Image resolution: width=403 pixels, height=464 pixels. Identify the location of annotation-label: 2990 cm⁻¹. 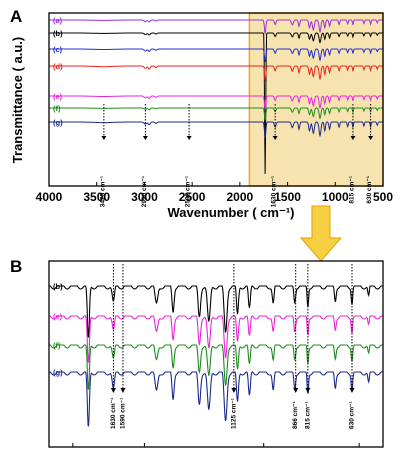
(144, 191).